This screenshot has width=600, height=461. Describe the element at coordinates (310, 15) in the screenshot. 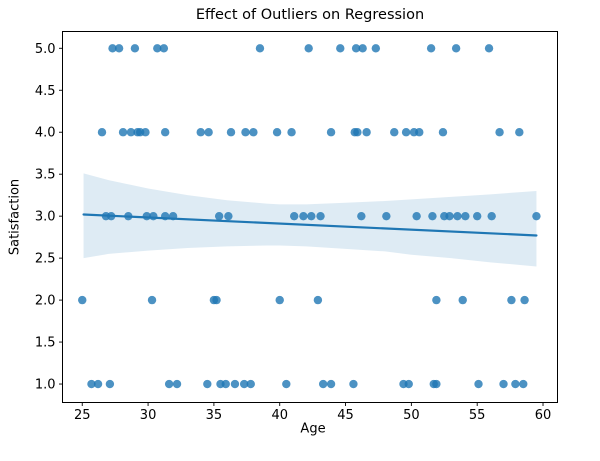

I see `chart-title: Effect of Outliers on Regression` at that location.